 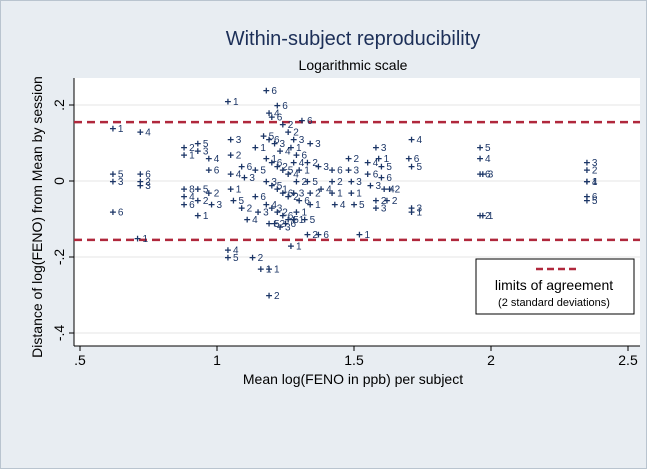 I want to click on x-tick-label: 2, so click(x=491, y=360).